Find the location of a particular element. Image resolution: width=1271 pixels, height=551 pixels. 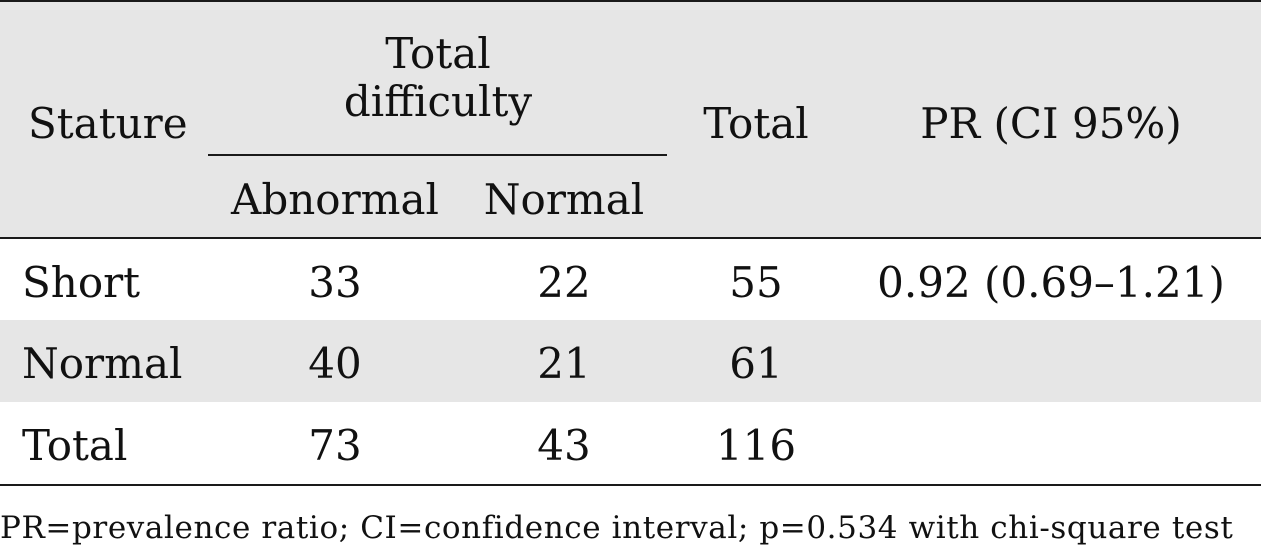

row-label: Total is located at coordinates (75, 445).